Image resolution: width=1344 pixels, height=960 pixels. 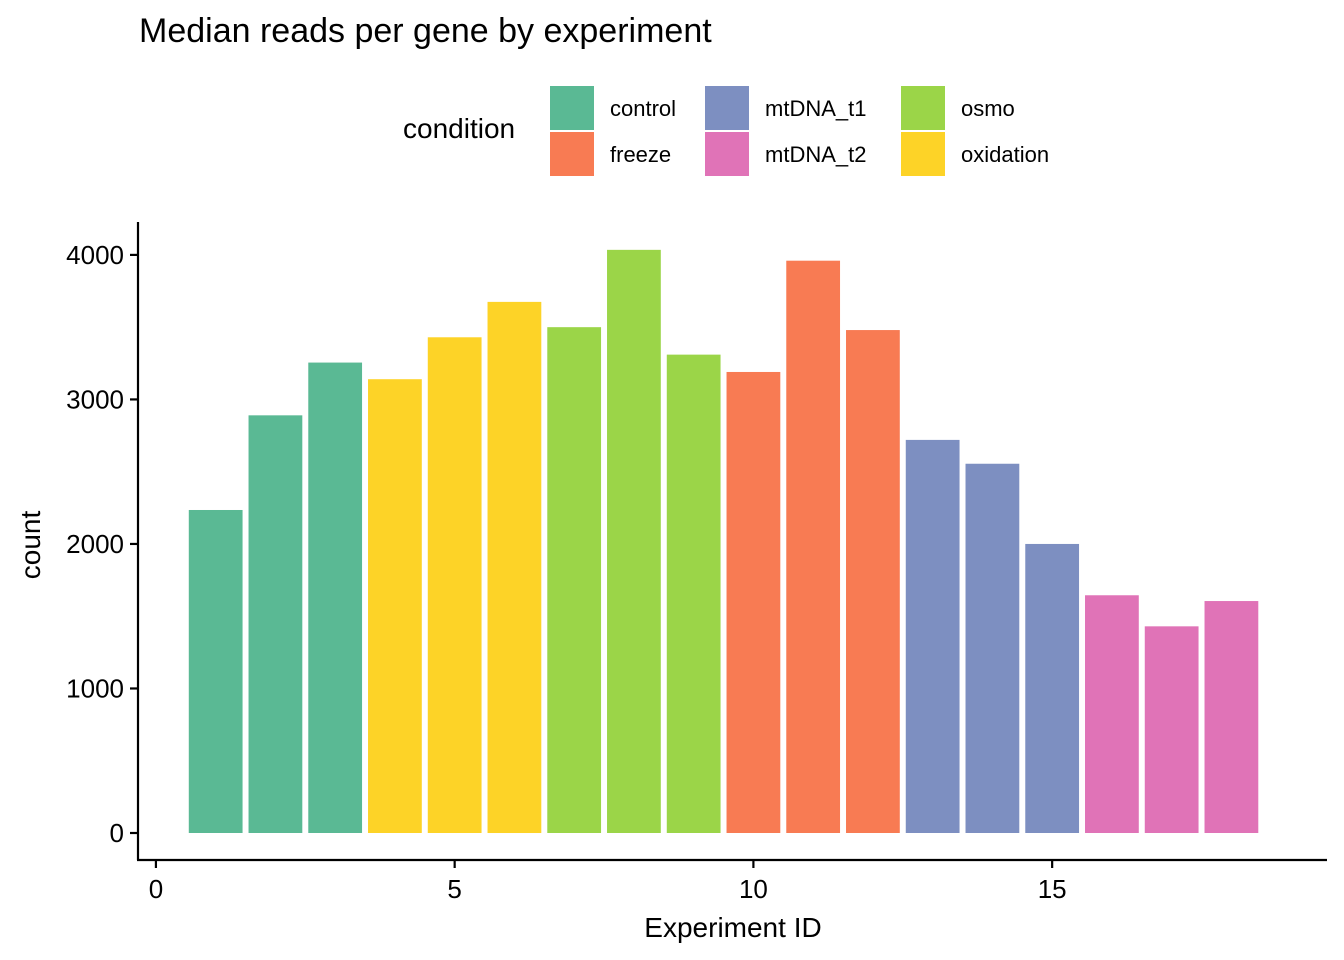 What do you see at coordinates (816, 154) in the screenshot?
I see `legend-label-mtdna-t2: mtDNA_t2` at bounding box center [816, 154].